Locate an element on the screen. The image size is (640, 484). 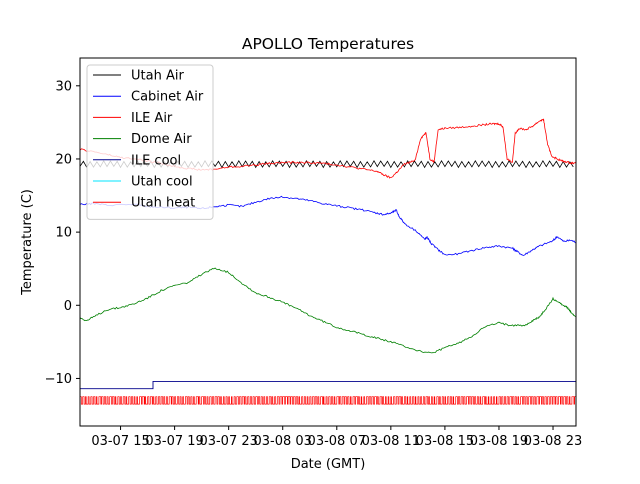
x-tick-label: 03-08 19 is located at coordinates (499, 441).